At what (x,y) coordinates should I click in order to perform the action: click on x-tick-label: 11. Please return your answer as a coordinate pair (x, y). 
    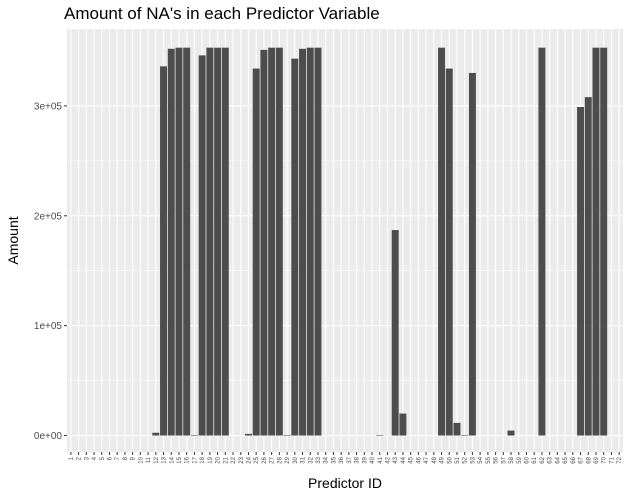
    Looking at the image, I should click on (149, 459).